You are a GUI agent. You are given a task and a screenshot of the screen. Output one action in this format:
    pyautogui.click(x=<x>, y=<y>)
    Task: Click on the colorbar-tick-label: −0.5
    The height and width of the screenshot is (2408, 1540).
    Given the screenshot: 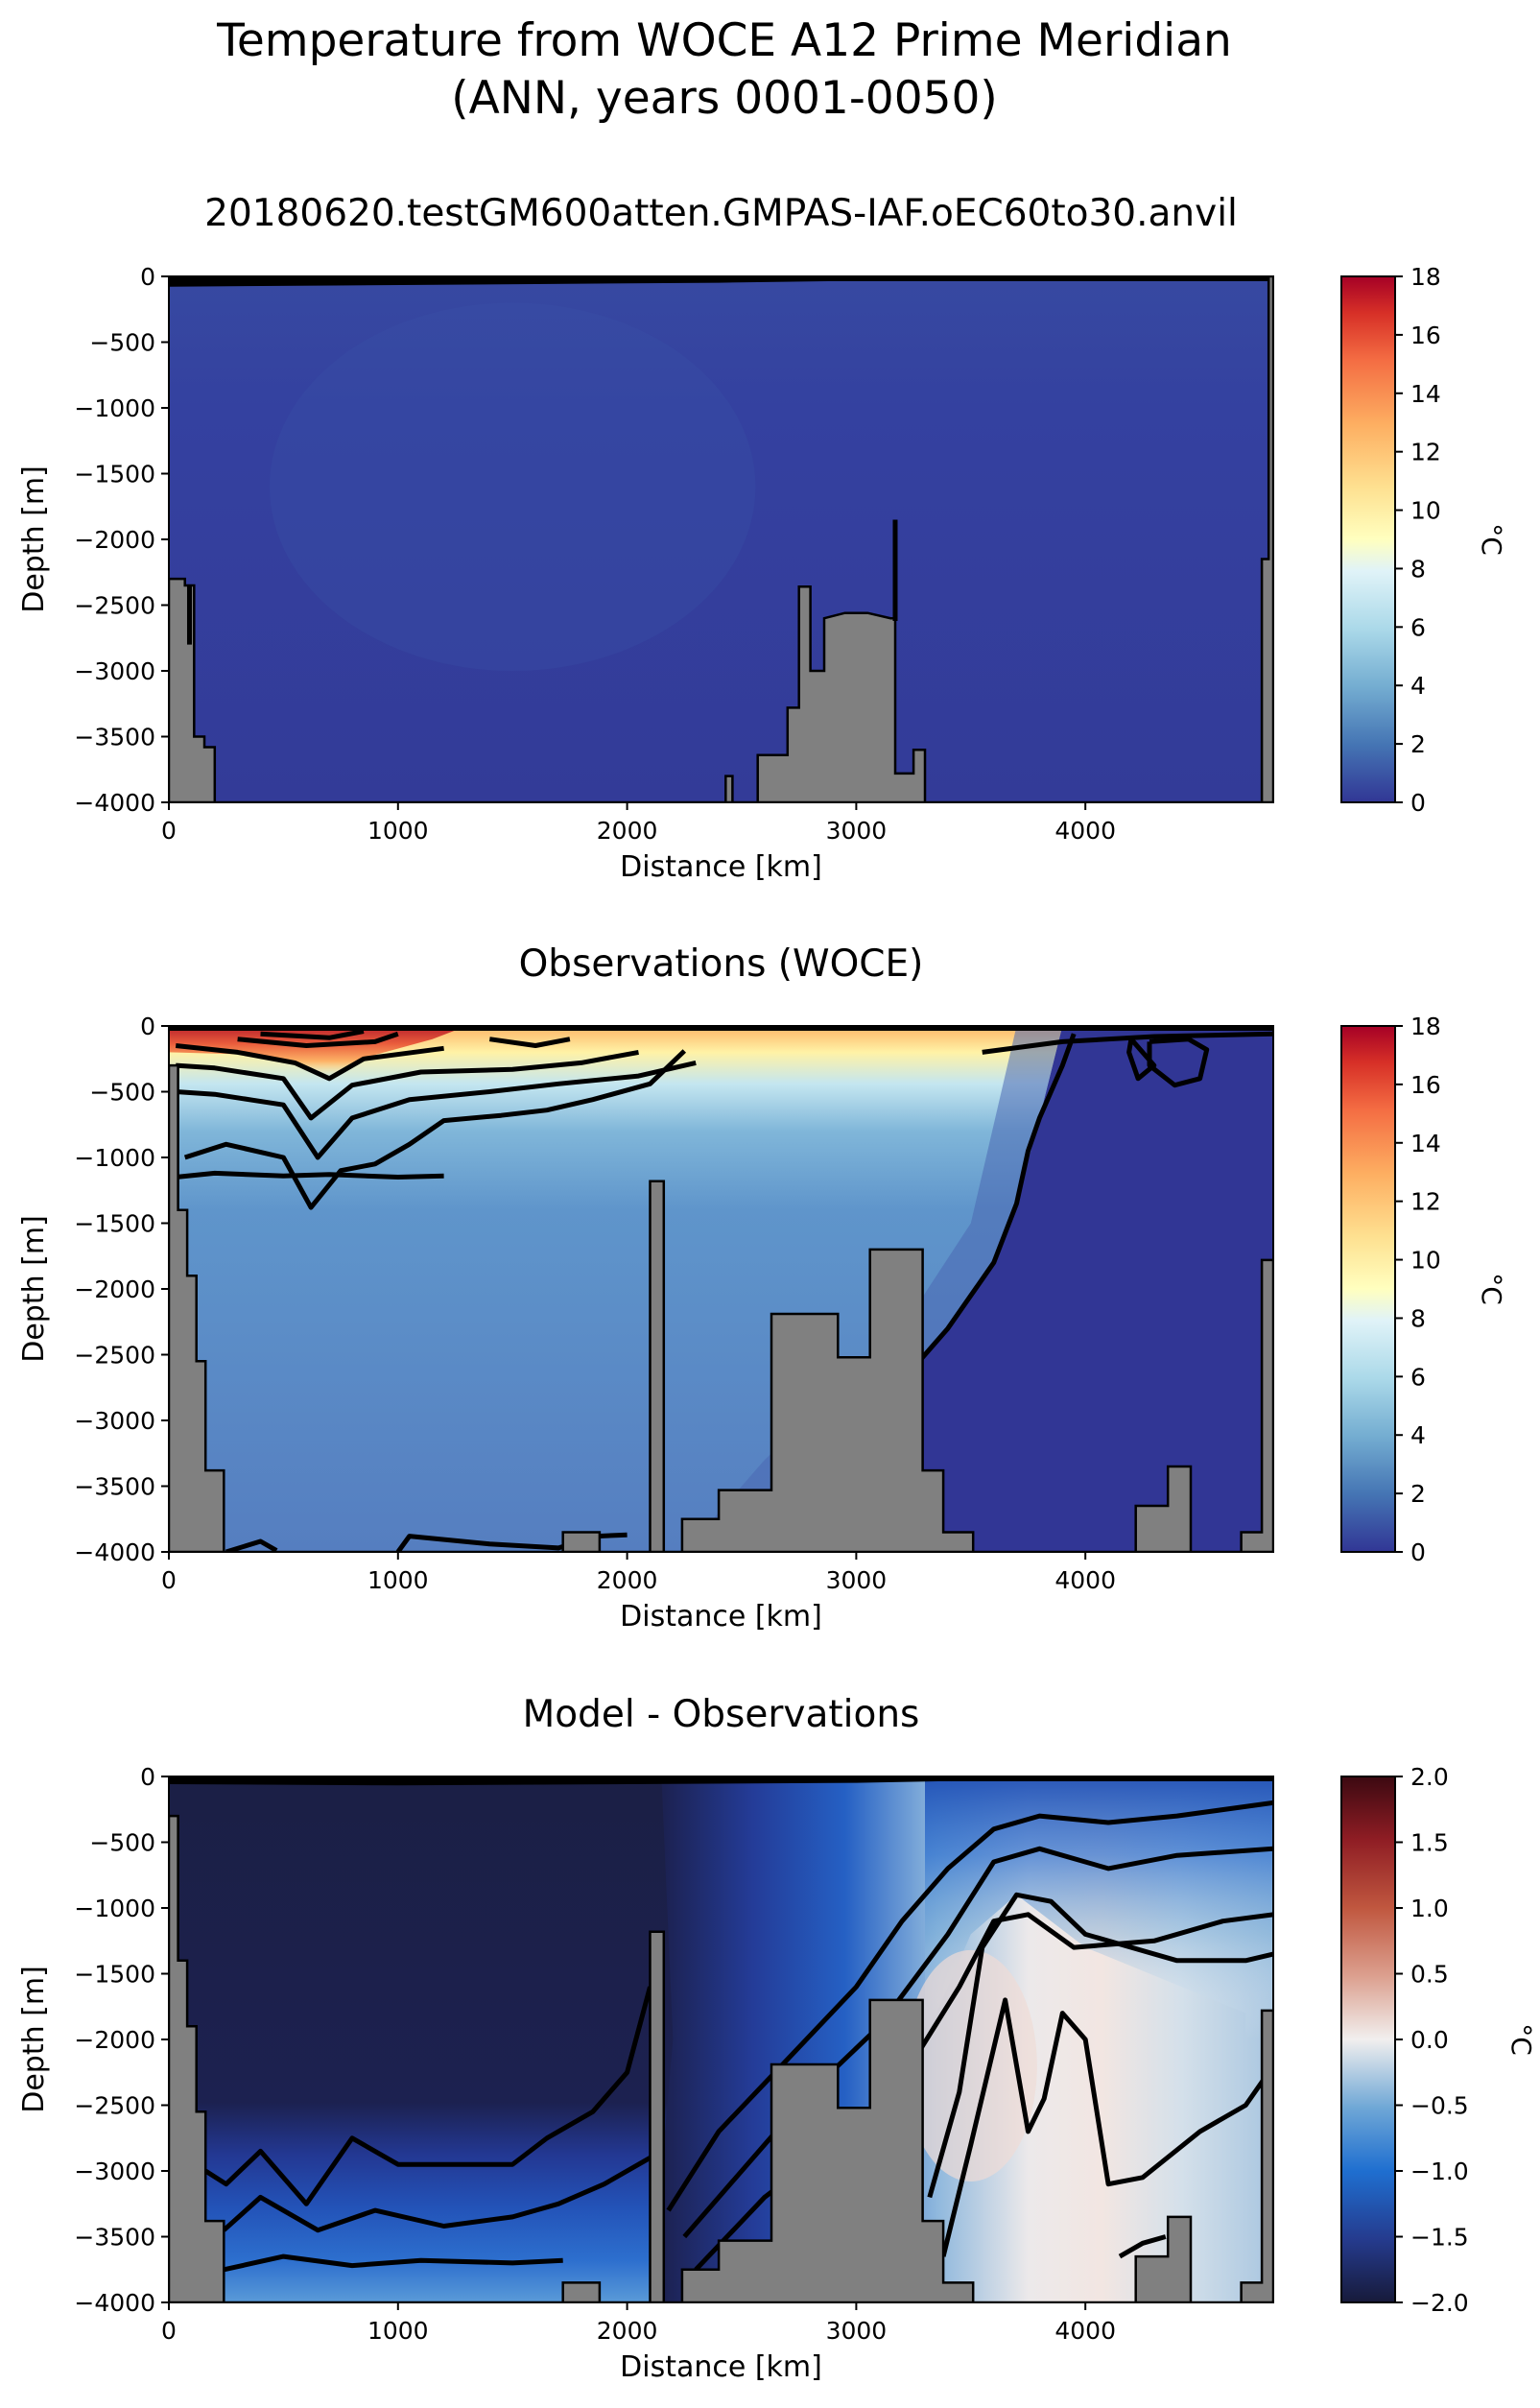 What is the action you would take?
    pyautogui.click(x=1439, y=2106)
    